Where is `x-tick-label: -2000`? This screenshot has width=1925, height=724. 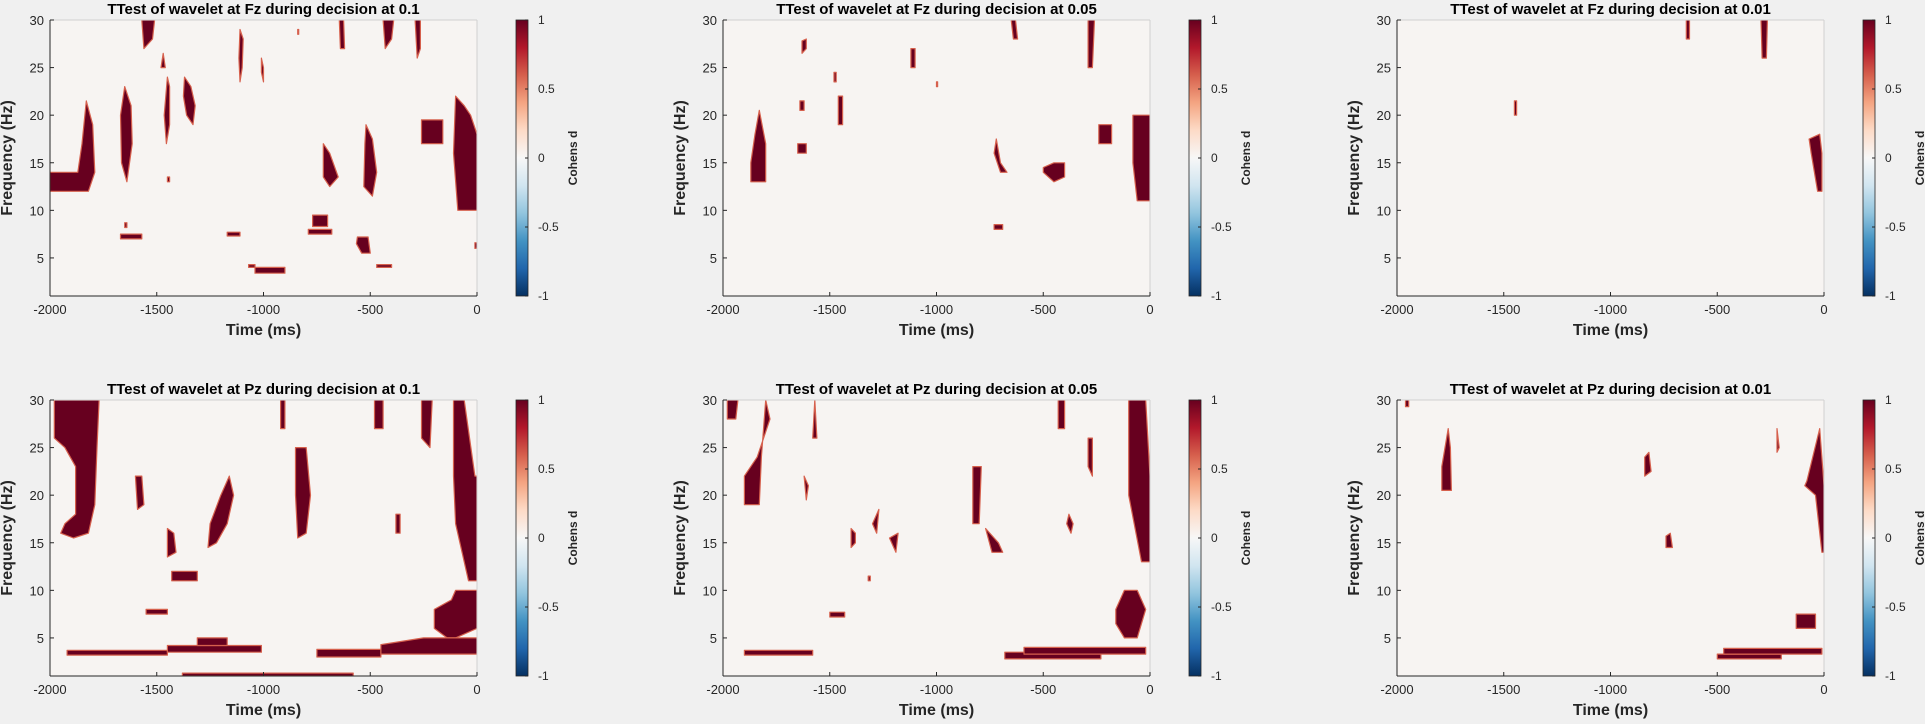
x-tick-label: -2000 is located at coordinates (1396, 309).